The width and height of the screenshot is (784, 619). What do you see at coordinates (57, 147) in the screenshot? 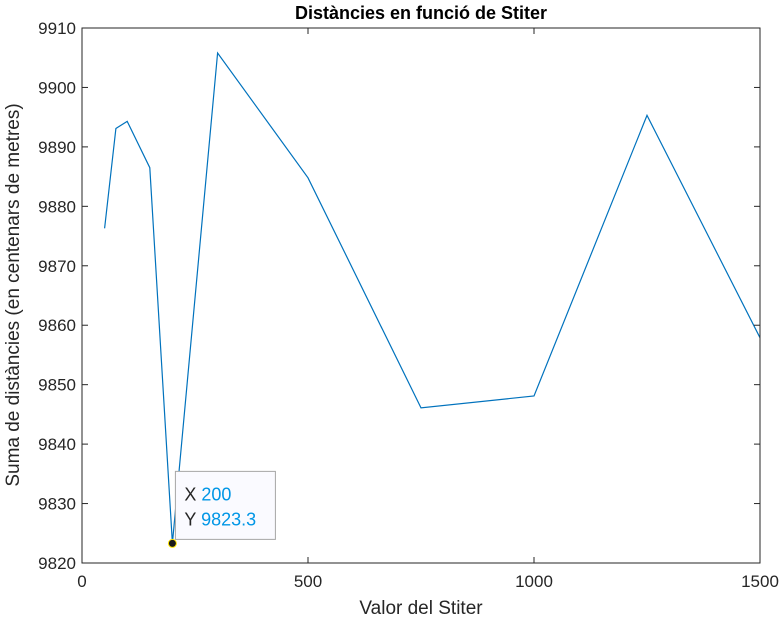
I see `y-tick-label: 9890` at bounding box center [57, 147].